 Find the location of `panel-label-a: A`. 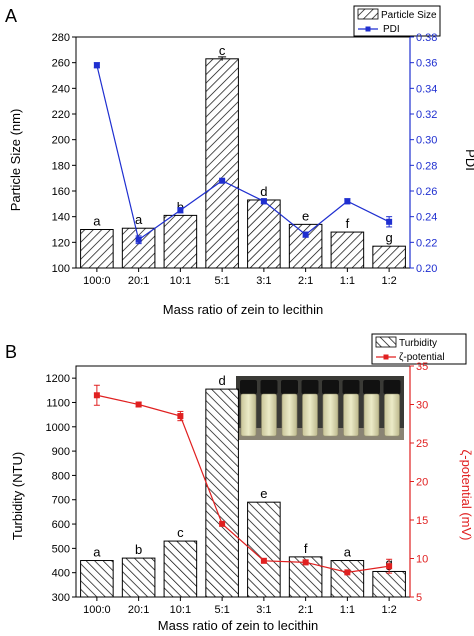

panel-label-a: A is located at coordinates (11, 16).